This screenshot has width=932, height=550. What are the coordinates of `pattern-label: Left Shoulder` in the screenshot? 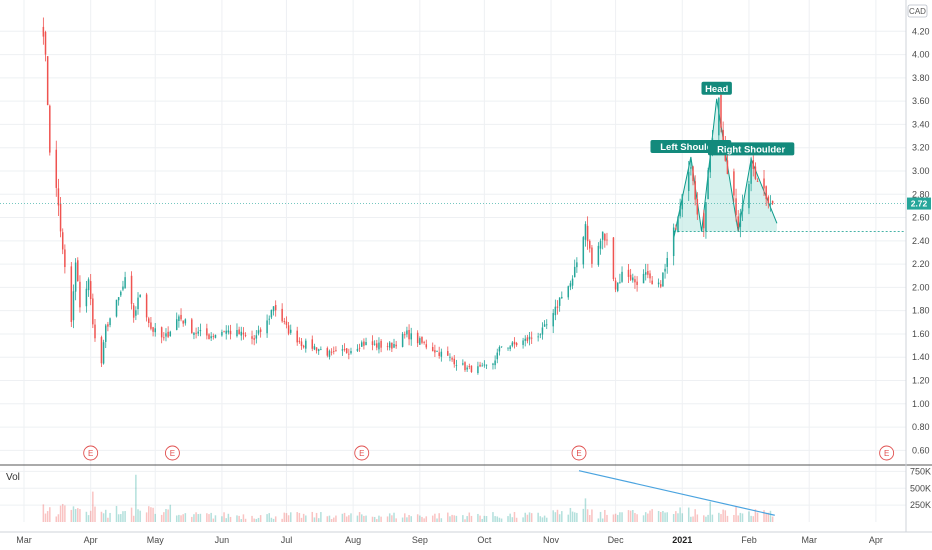 It's located at (691, 147).